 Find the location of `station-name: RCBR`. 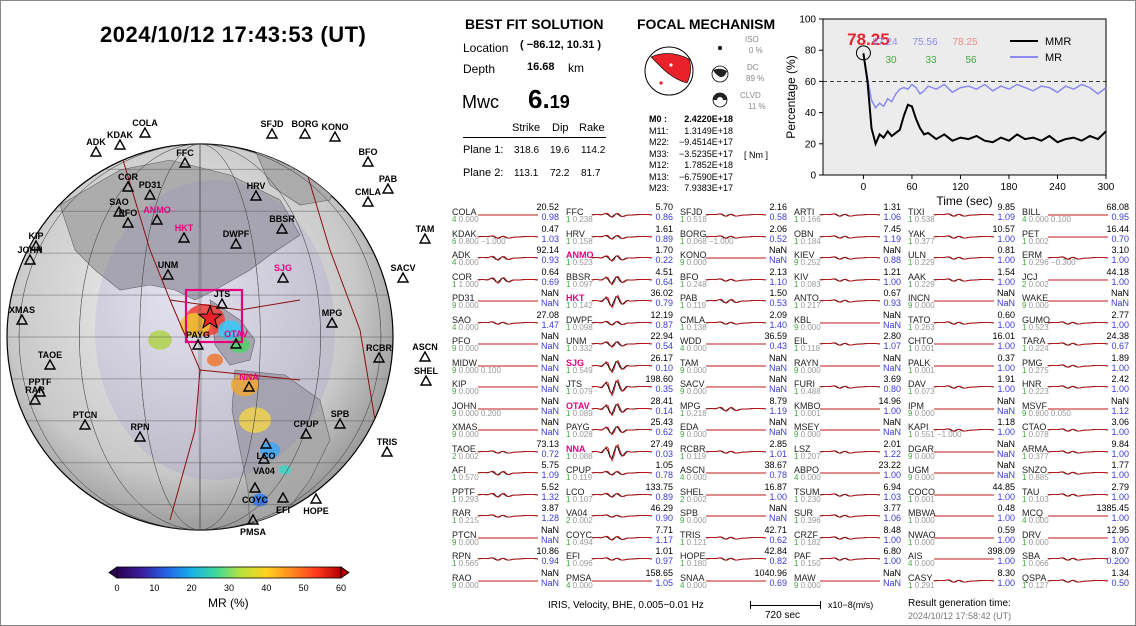

station-name: RCBR is located at coordinates (693, 448).